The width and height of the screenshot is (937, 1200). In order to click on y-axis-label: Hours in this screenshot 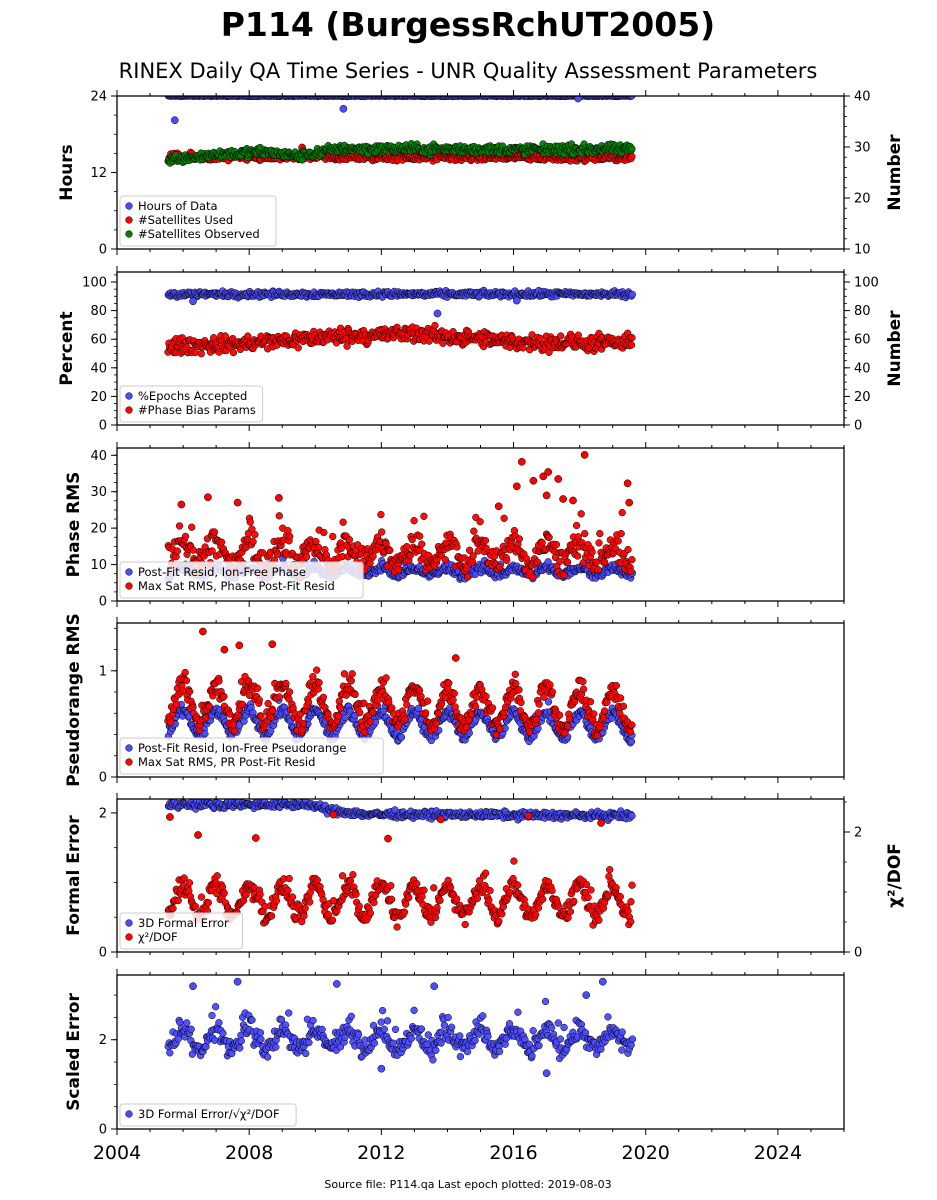, I will do `click(67, 172)`.